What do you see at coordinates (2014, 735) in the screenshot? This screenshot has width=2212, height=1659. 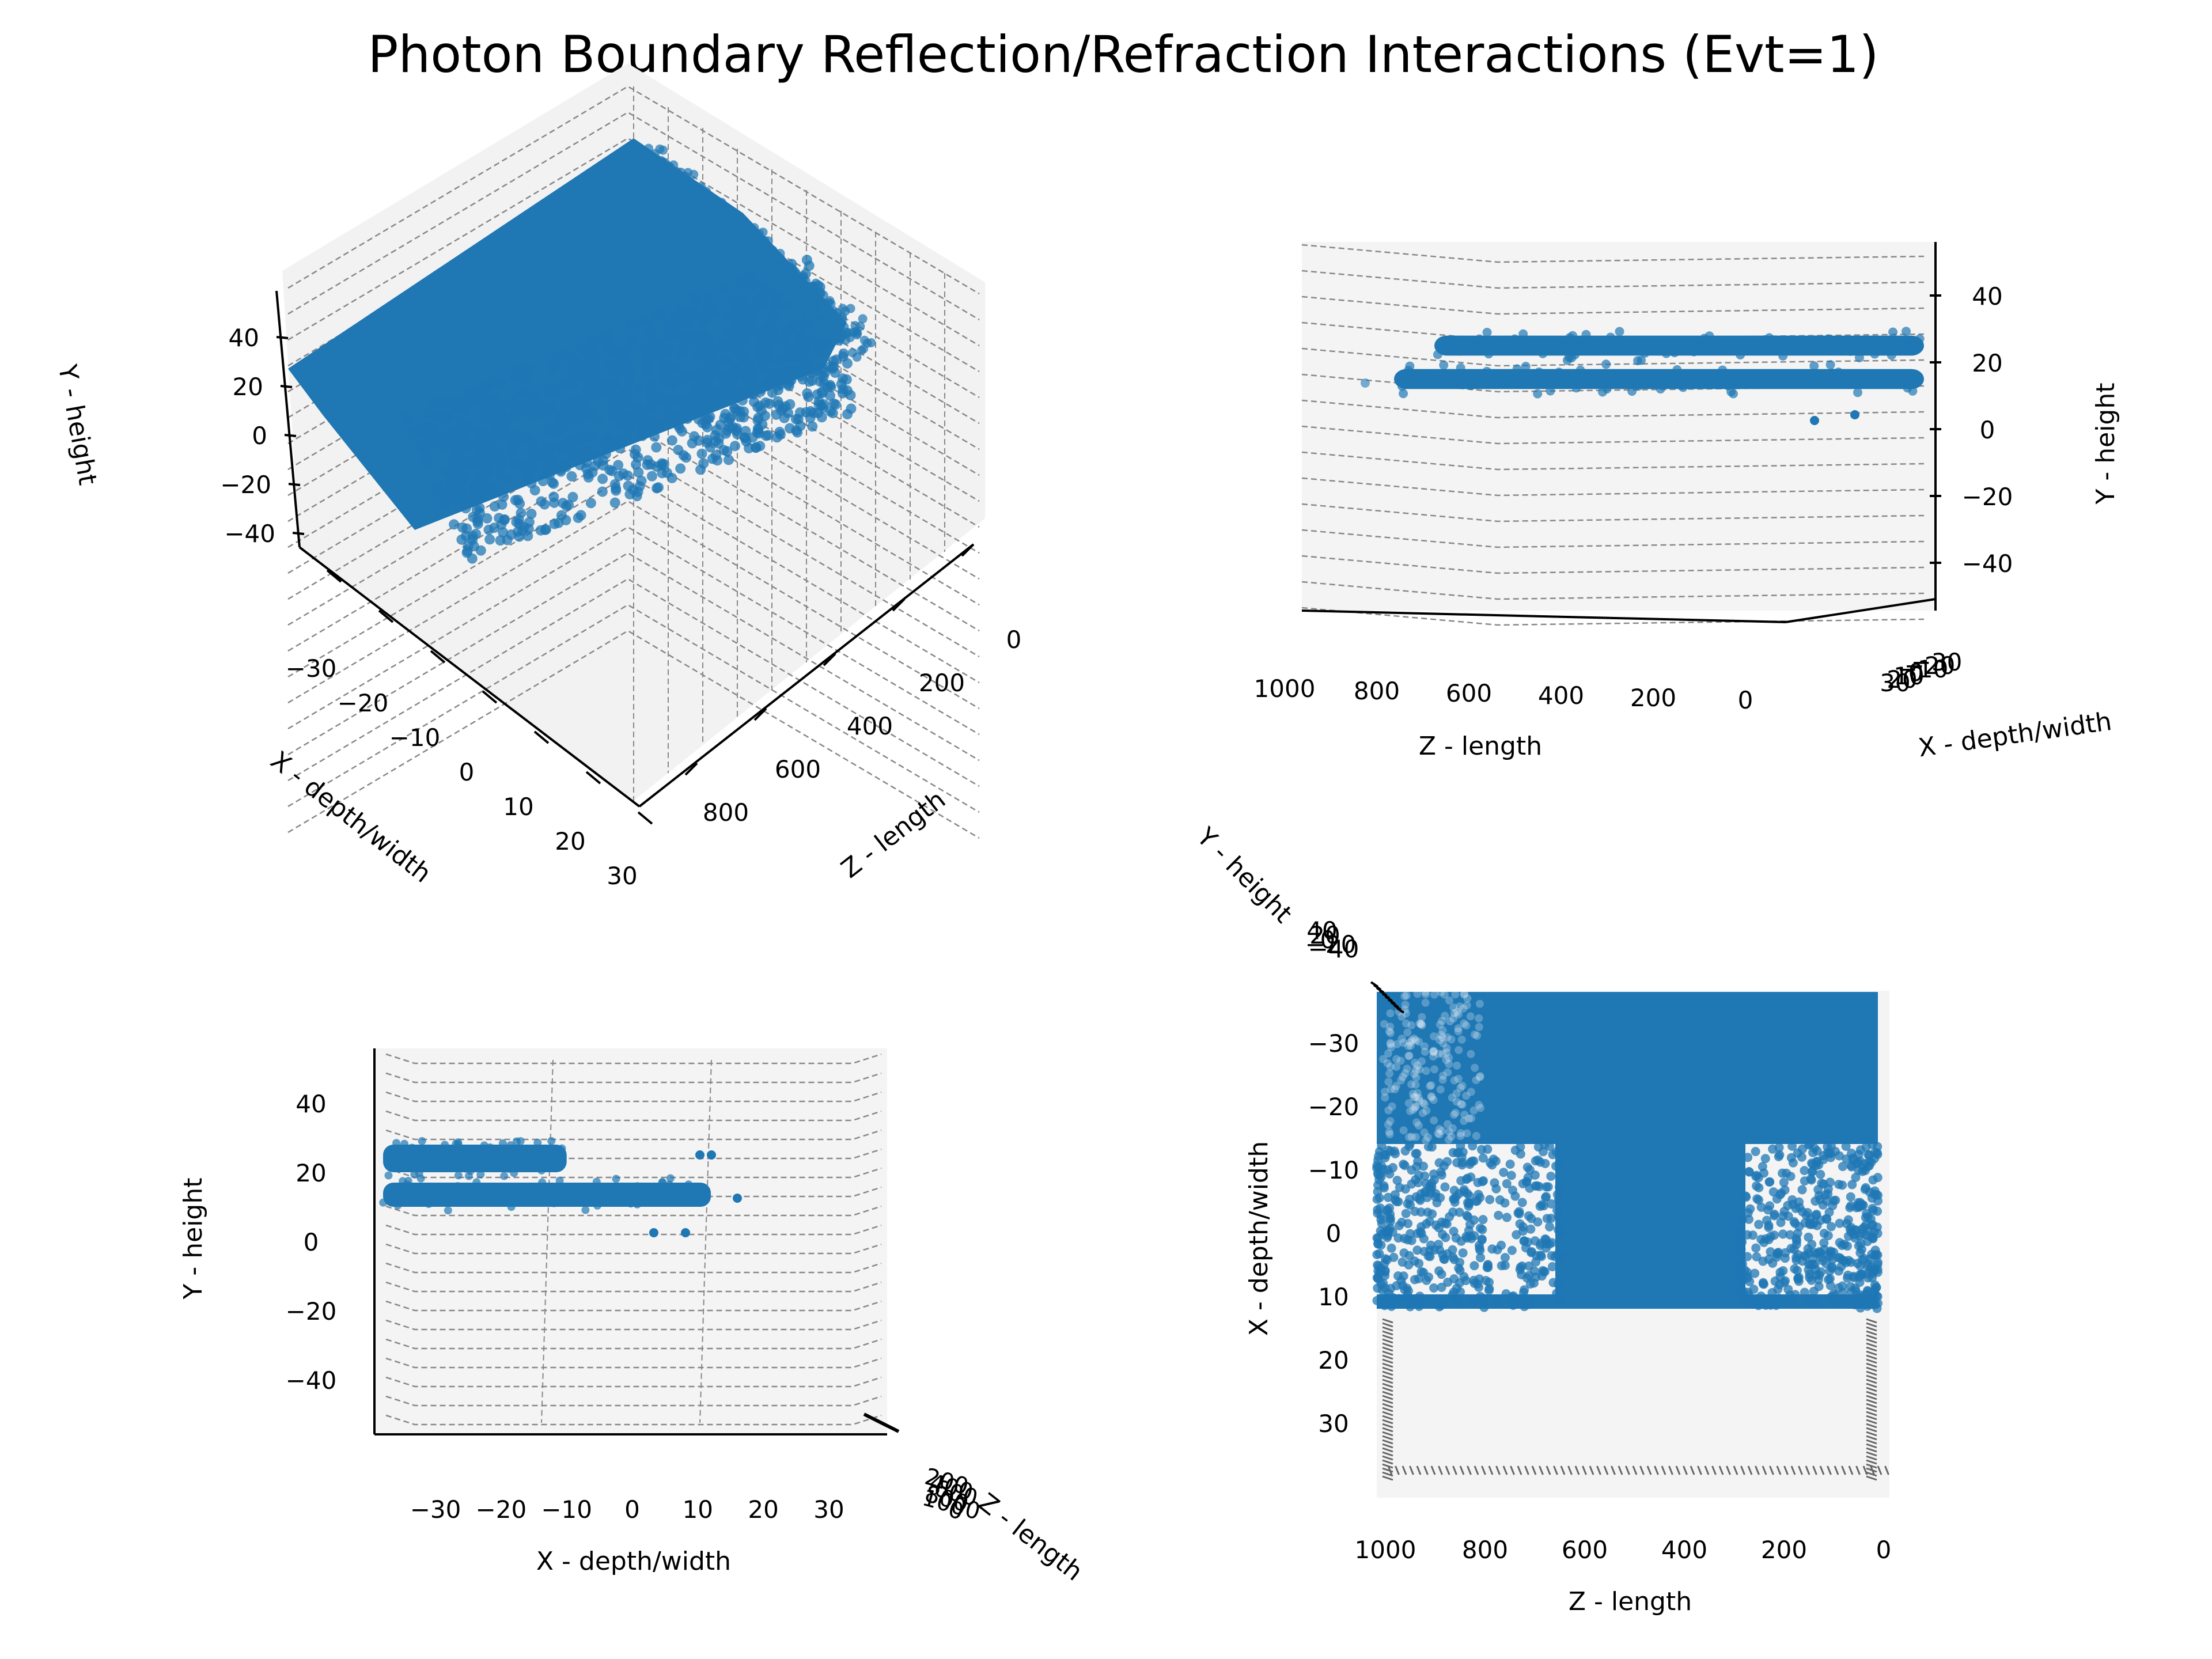 I see `panel-side-zlabel: X - depth/width` at bounding box center [2014, 735].